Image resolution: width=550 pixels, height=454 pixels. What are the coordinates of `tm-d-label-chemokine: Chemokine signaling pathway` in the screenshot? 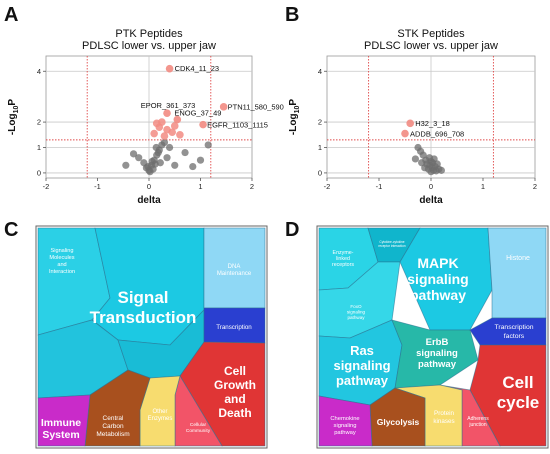 It's located at (344, 426).